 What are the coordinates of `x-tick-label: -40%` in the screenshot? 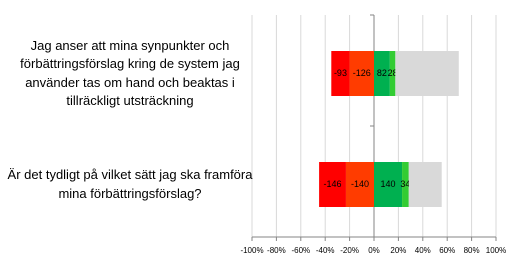 It's located at (325, 250).